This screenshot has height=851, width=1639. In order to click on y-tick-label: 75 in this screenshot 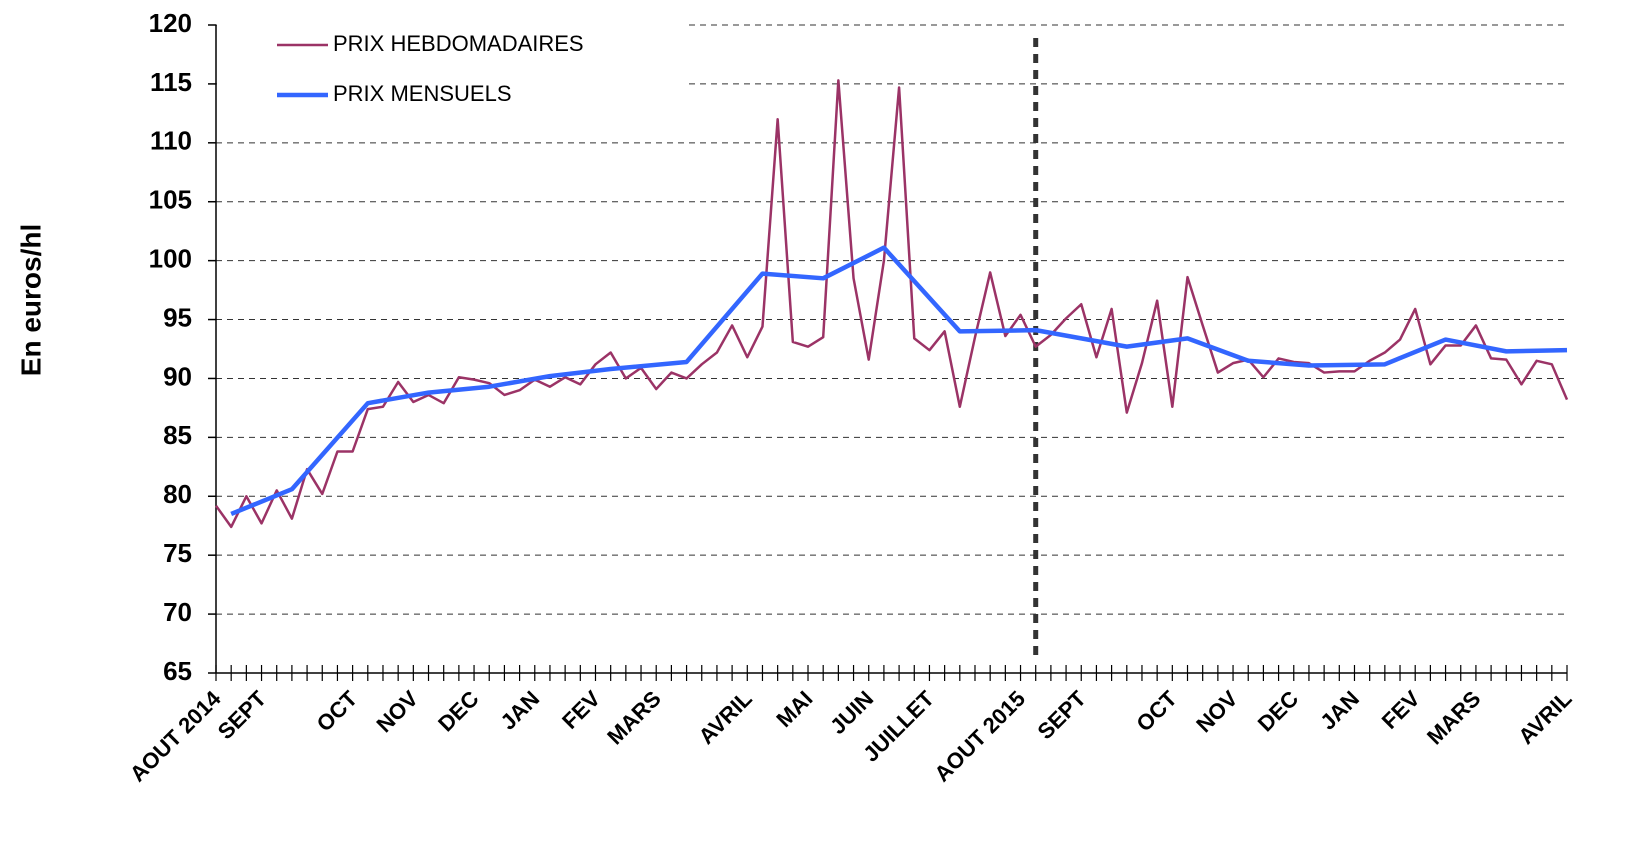, I will do `click(177, 553)`.